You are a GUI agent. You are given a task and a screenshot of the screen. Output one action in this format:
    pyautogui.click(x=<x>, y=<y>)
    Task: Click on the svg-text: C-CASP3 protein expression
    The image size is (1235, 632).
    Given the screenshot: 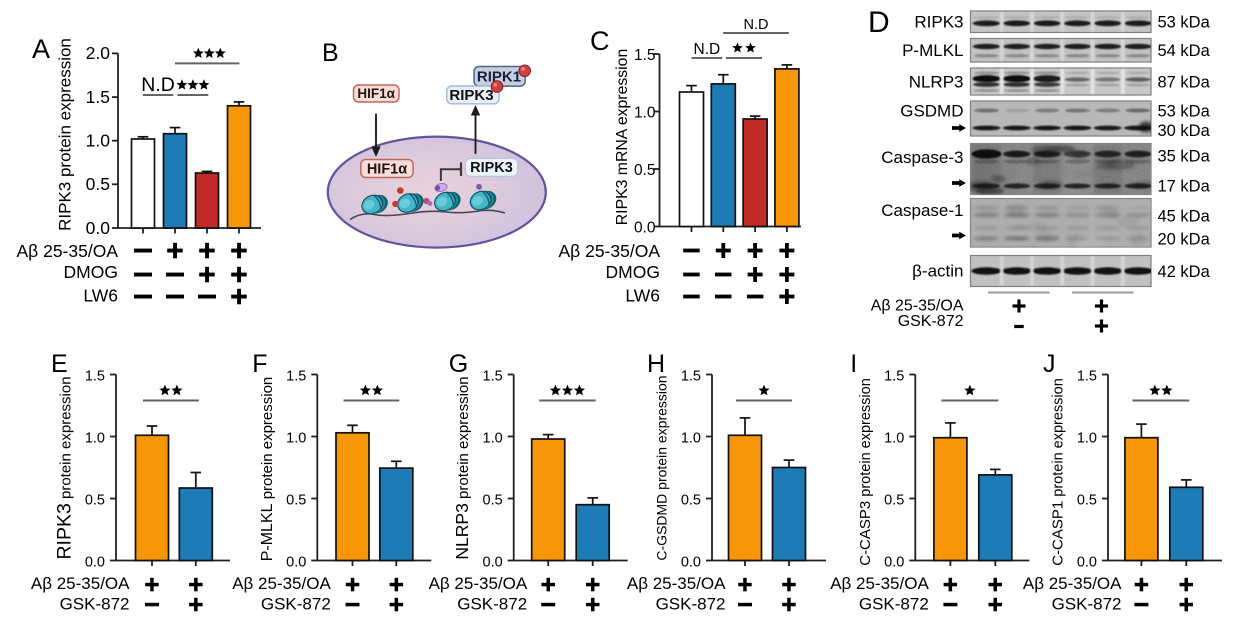 What is the action you would take?
    pyautogui.click(x=865, y=472)
    